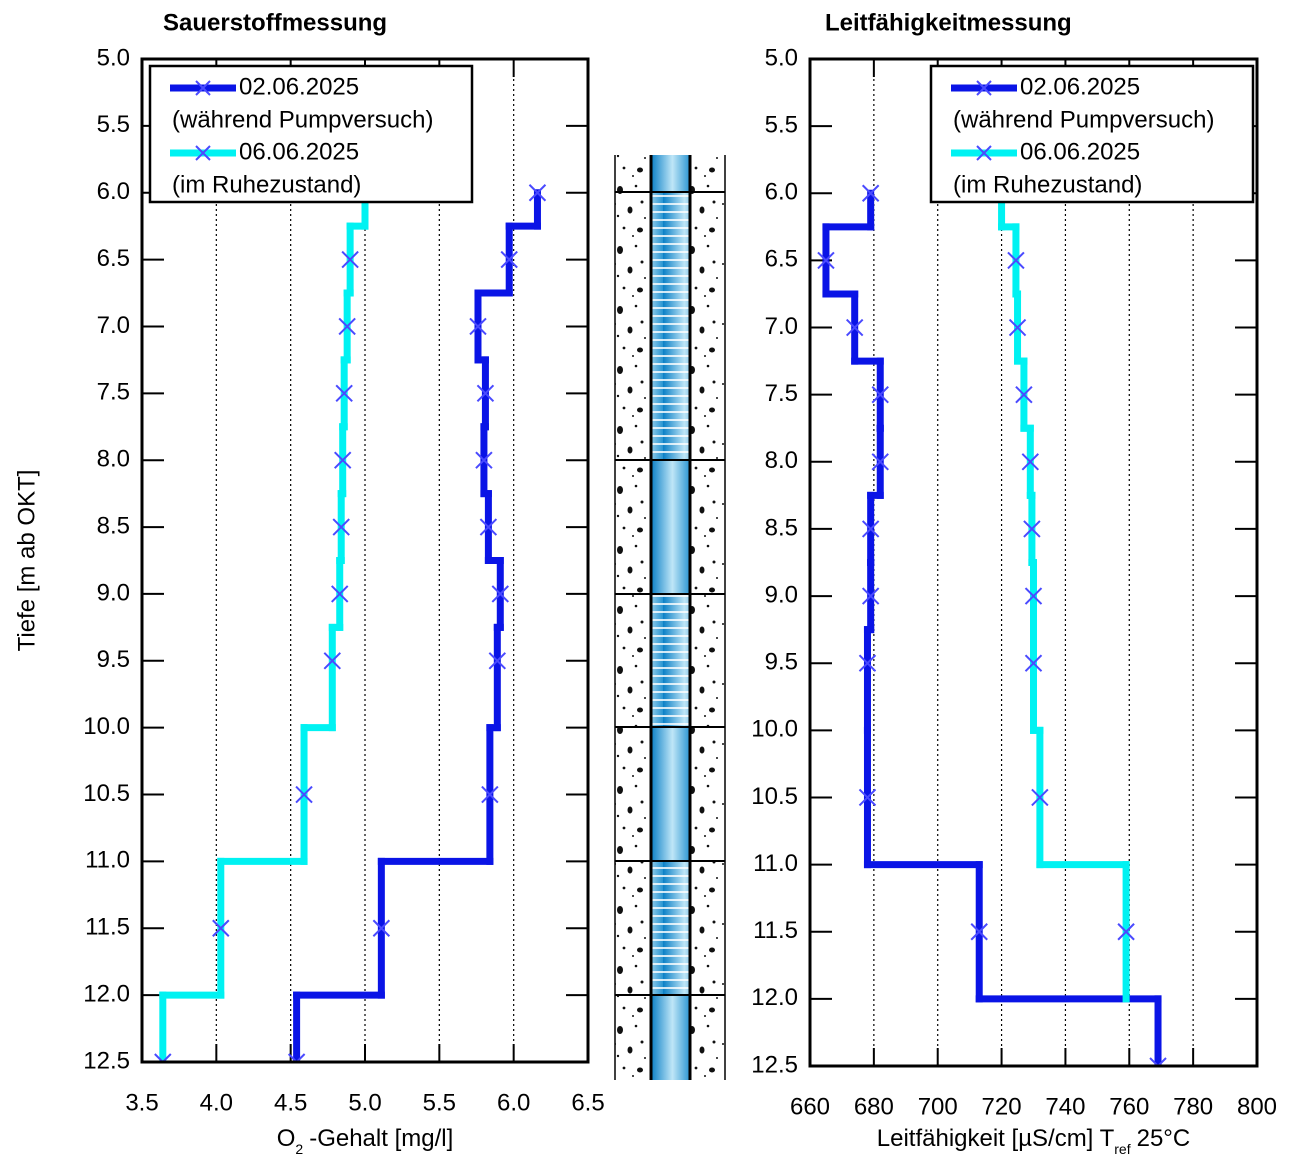  I want to click on y-tick-label: 5.0, so click(781, 57).